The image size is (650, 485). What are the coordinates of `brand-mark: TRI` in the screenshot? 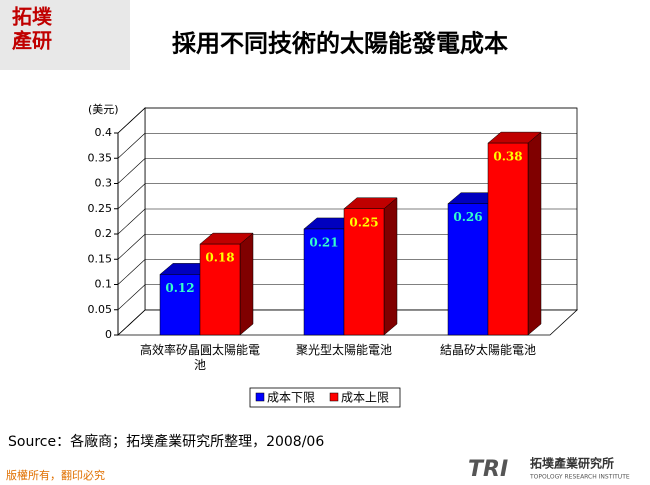 It's located at (488, 469).